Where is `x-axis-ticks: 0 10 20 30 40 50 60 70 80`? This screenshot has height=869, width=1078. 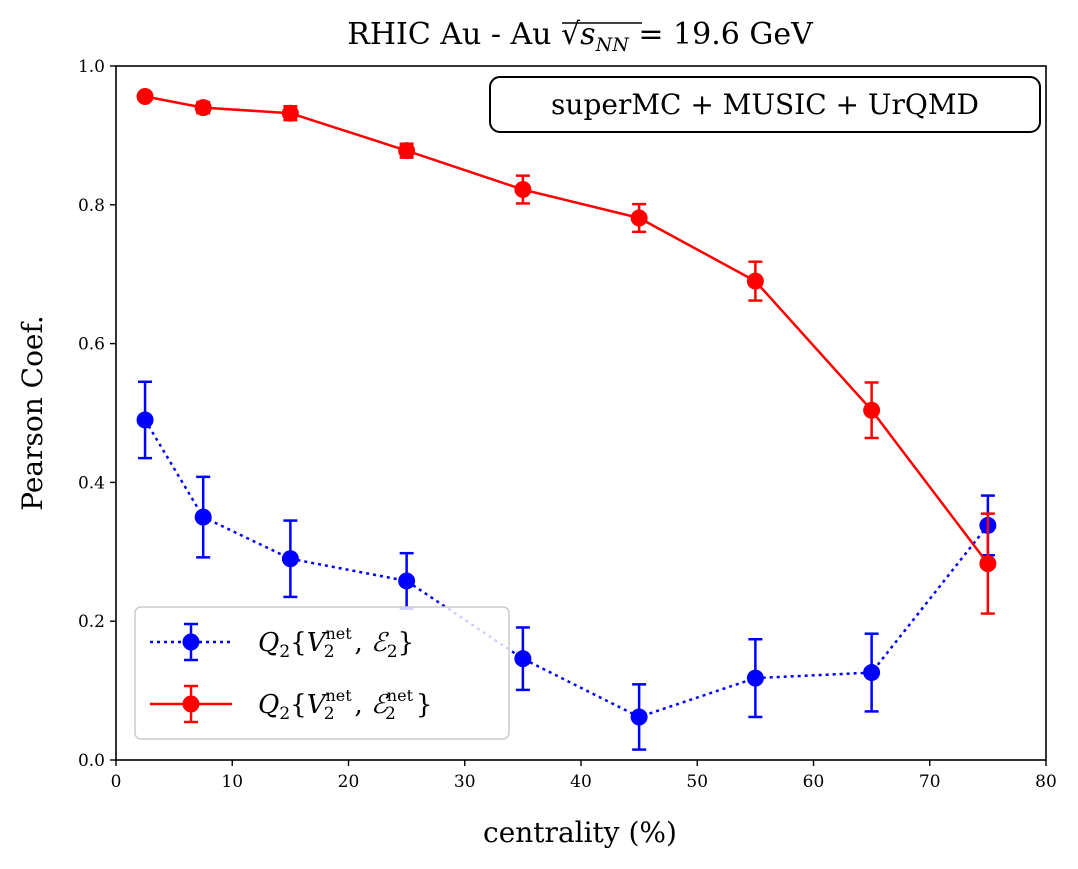
x-axis-ticks: 0 10 20 30 40 50 60 70 80 is located at coordinates (584, 776).